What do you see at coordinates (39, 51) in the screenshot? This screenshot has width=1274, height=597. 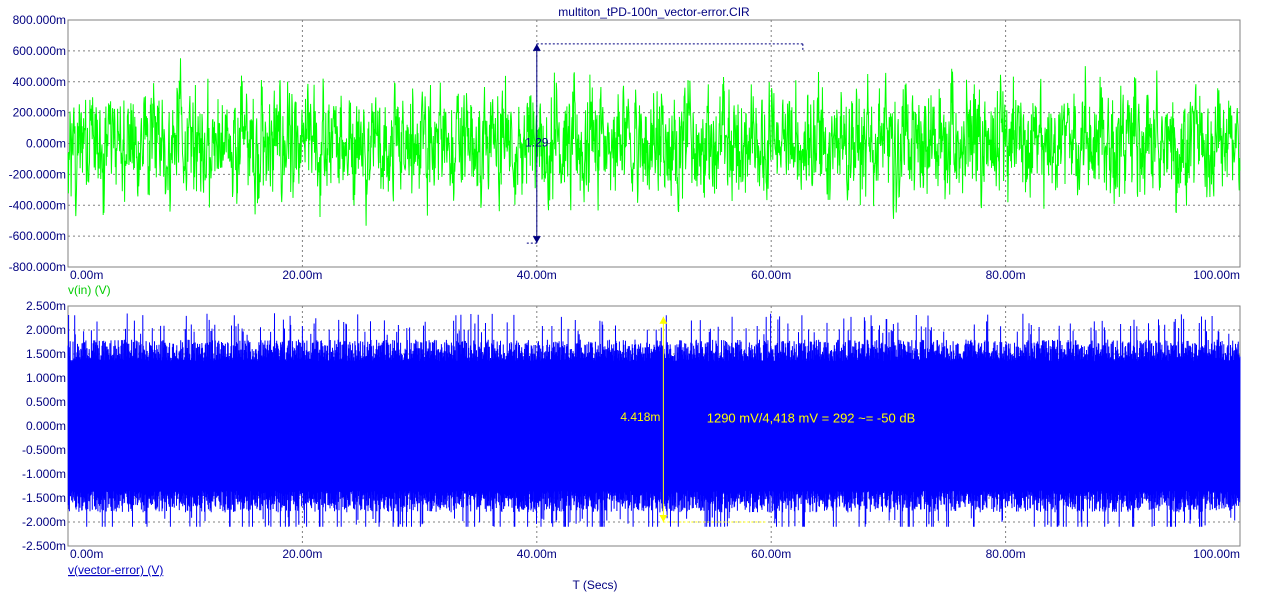 I see `y-tick-label: 600.000m` at bounding box center [39, 51].